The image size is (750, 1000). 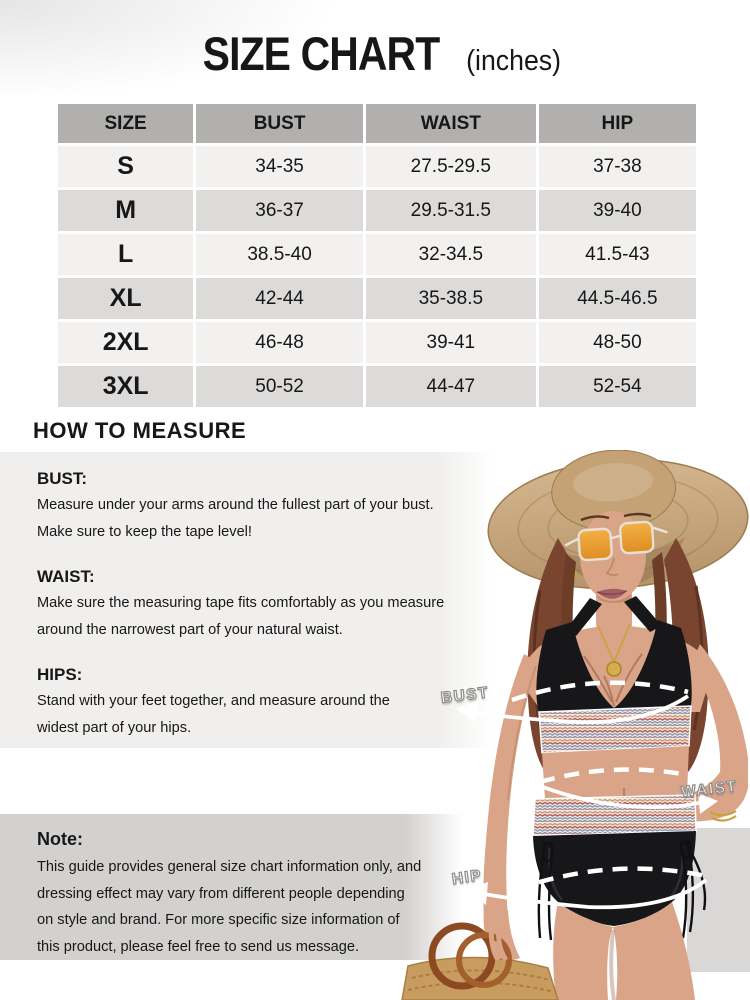 What do you see at coordinates (617, 210) in the screenshot?
I see `measurement-cell: 39-40` at bounding box center [617, 210].